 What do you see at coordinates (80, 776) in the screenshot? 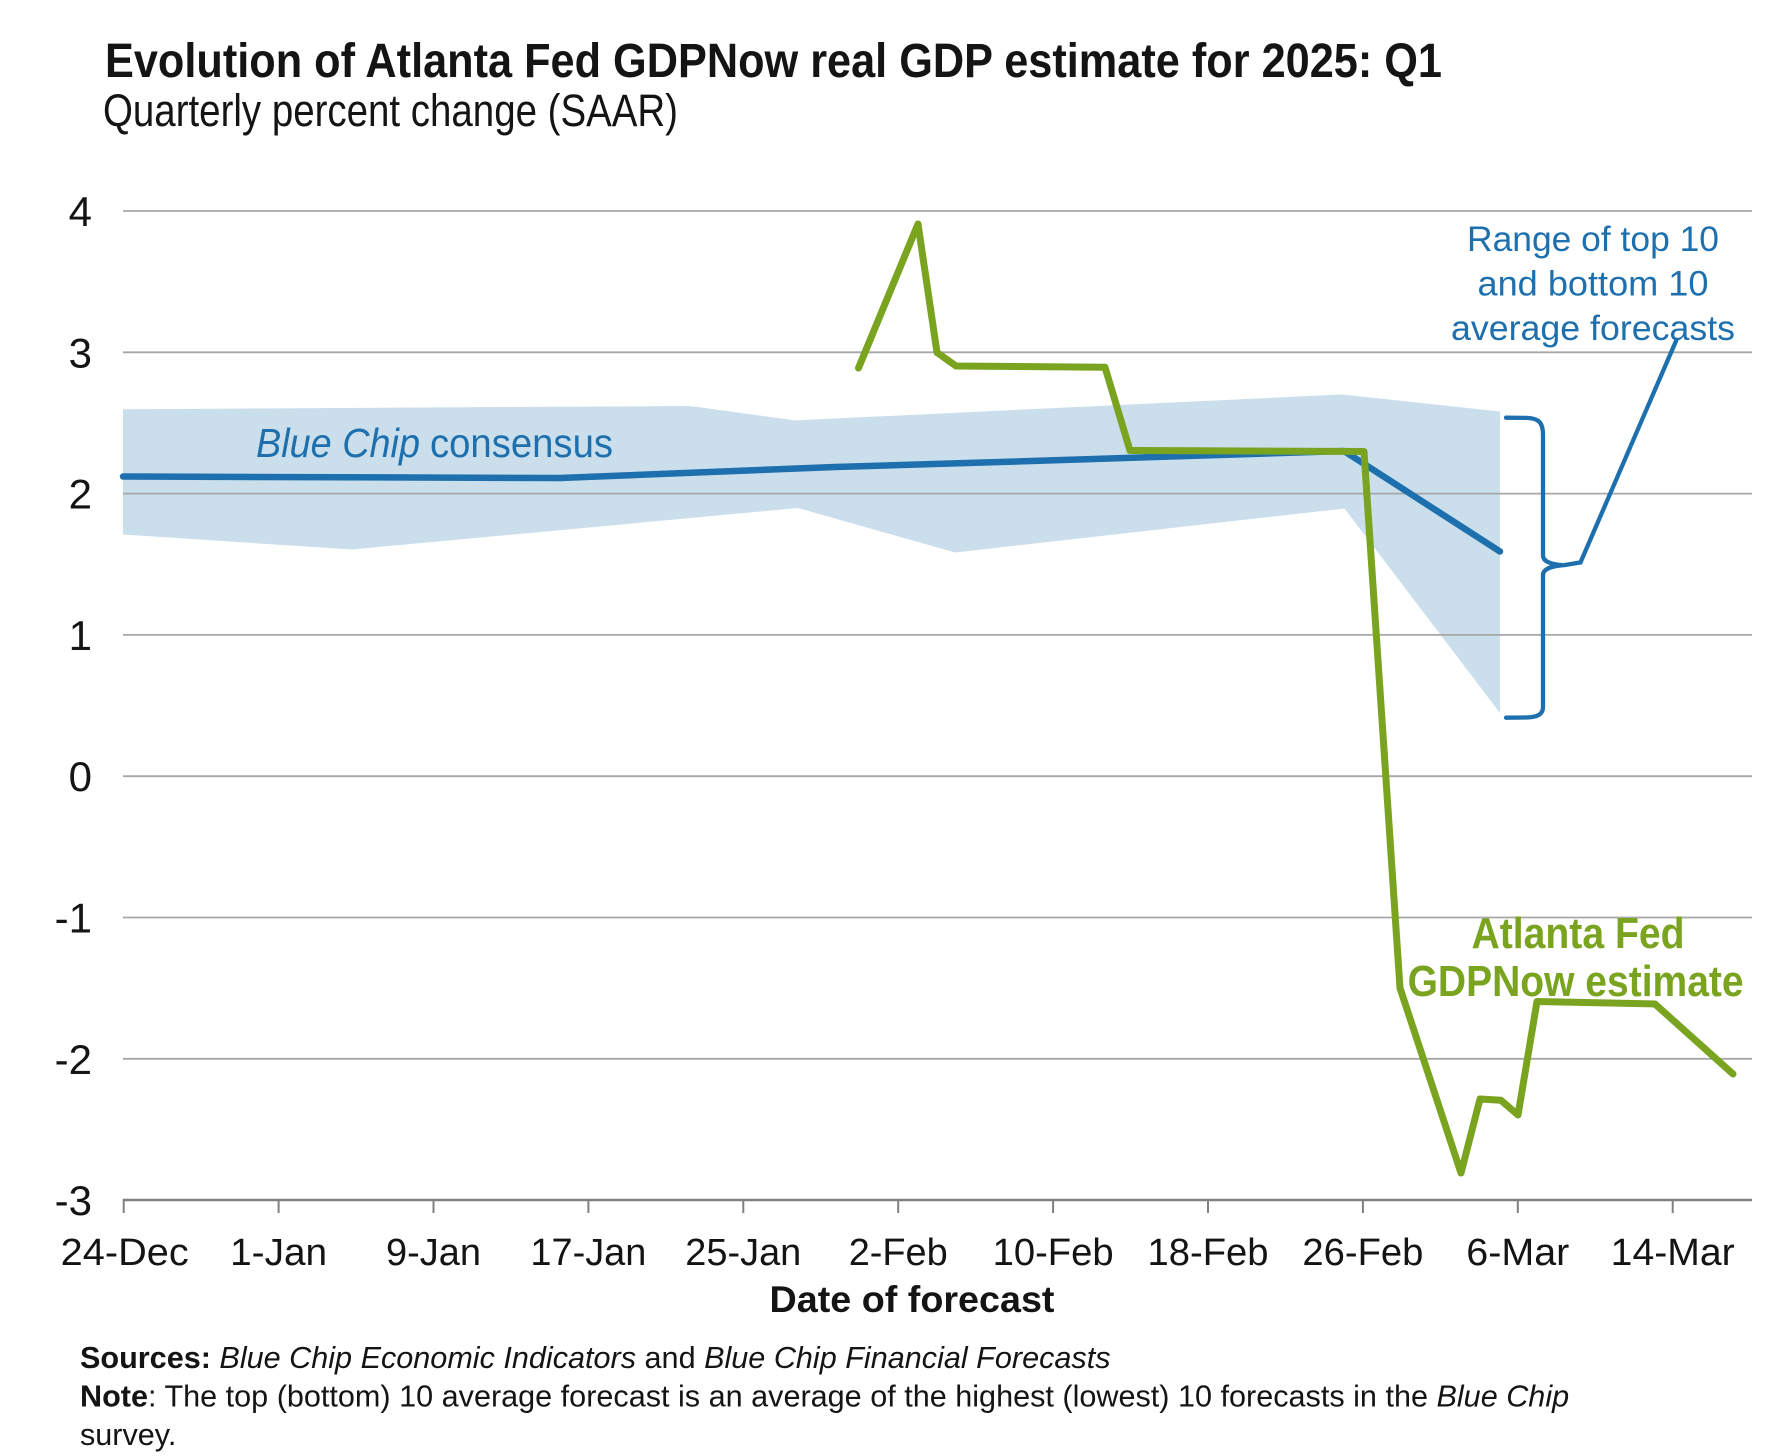
I see `svg-text: 0` at bounding box center [80, 776].